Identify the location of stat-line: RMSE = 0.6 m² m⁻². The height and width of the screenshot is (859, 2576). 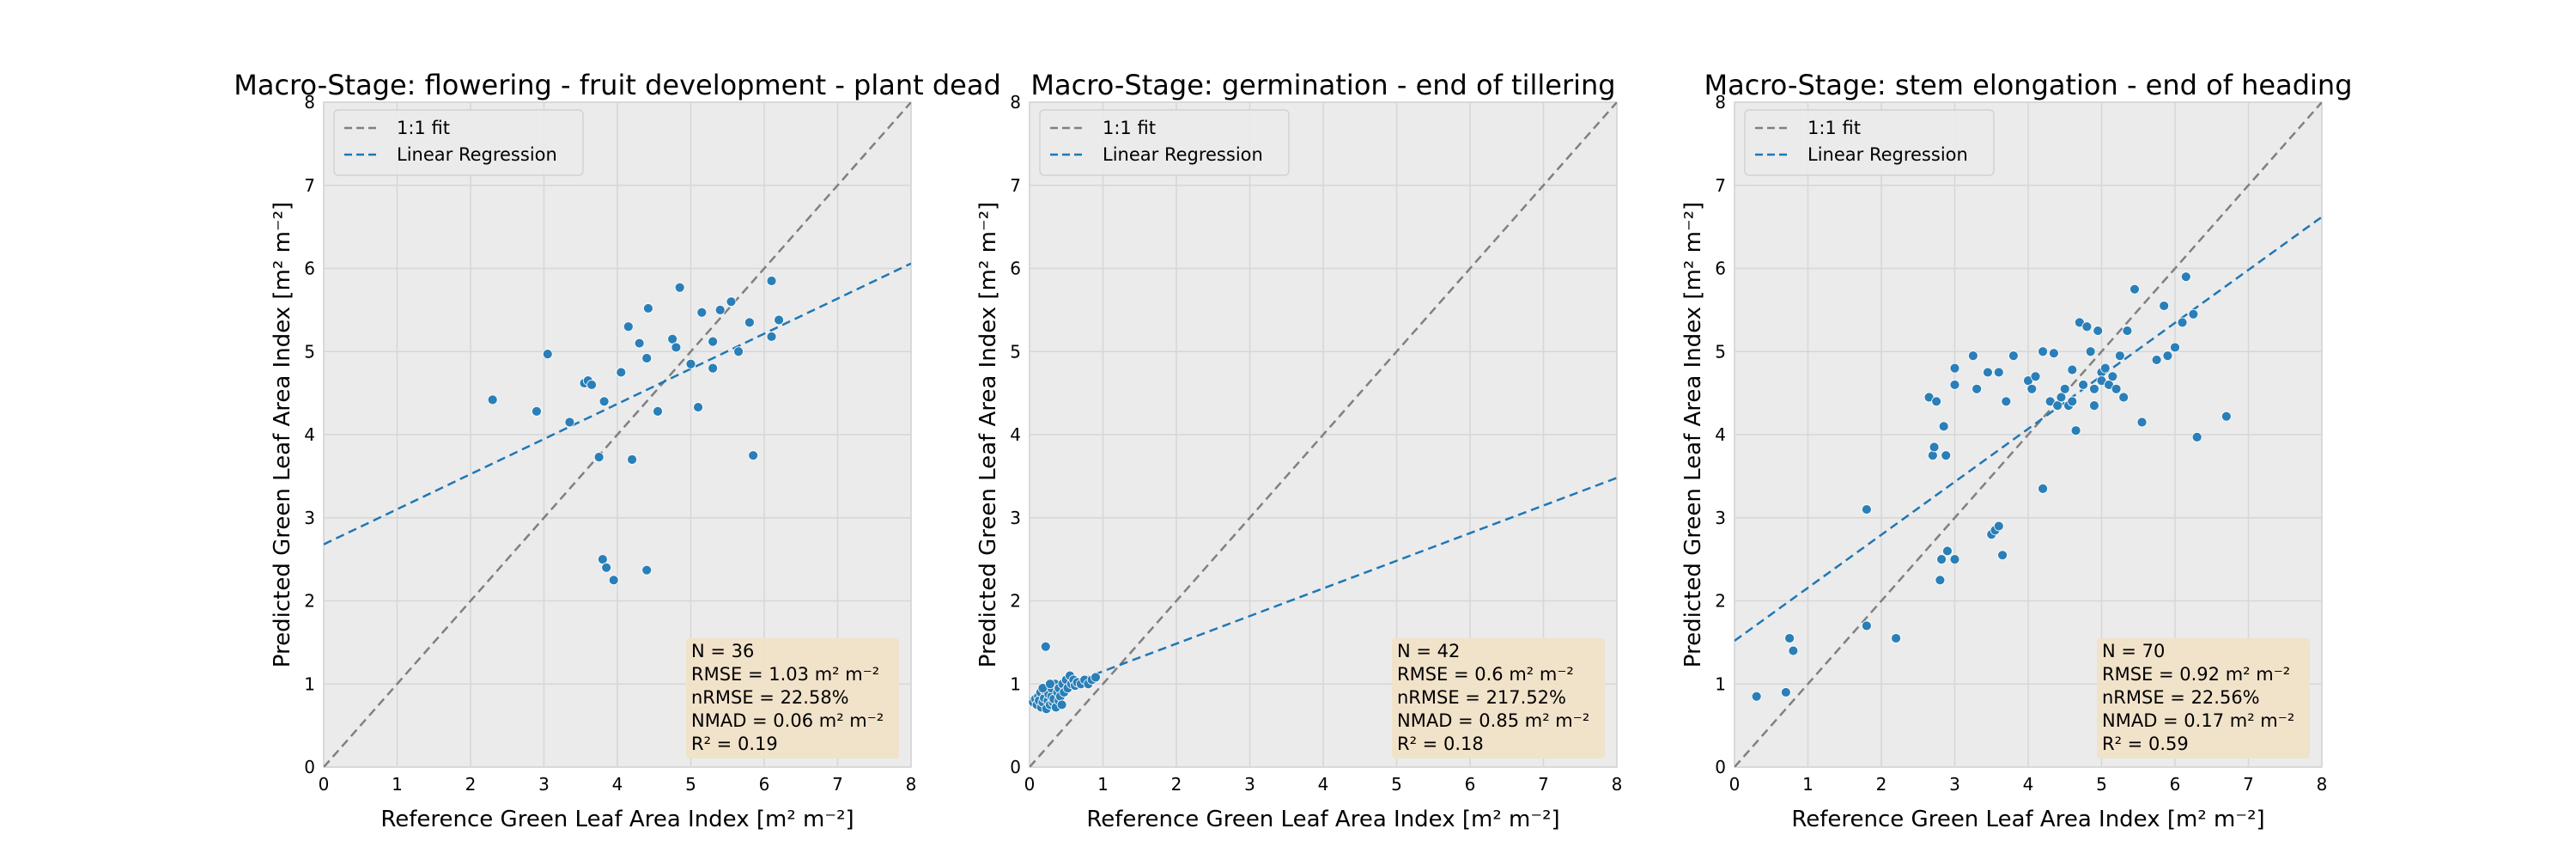
(1485, 674).